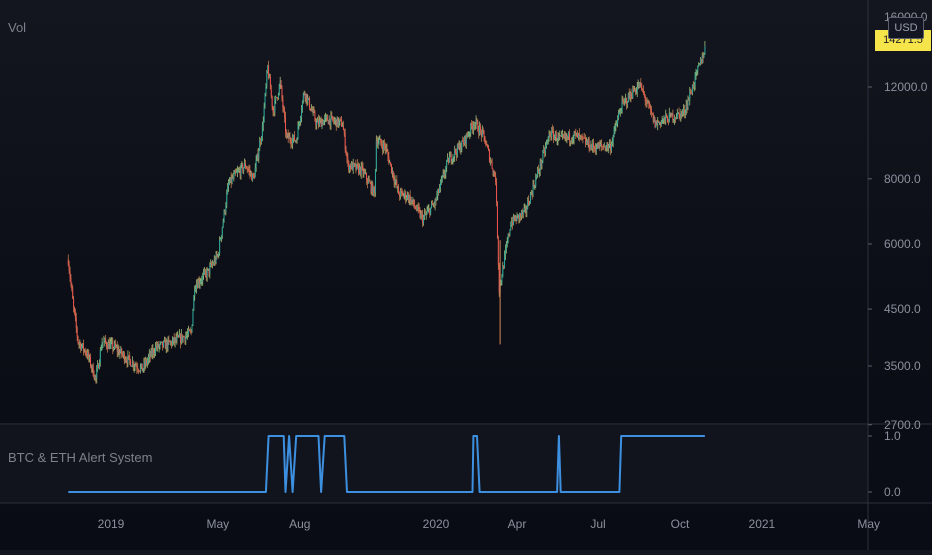 The width and height of the screenshot is (932, 555). I want to click on price-tick-label: 6000.0, so click(902, 244).